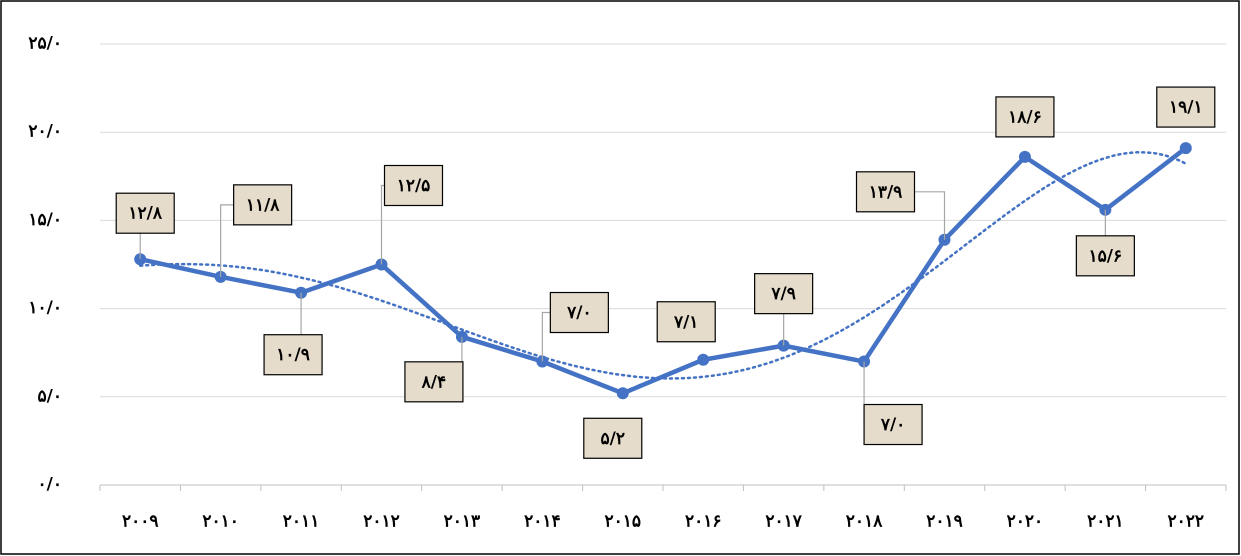 The width and height of the screenshot is (1241, 556). What do you see at coordinates (45, 132) in the screenshot?
I see `y-tick-label: ۲۰/۰` at bounding box center [45, 132].